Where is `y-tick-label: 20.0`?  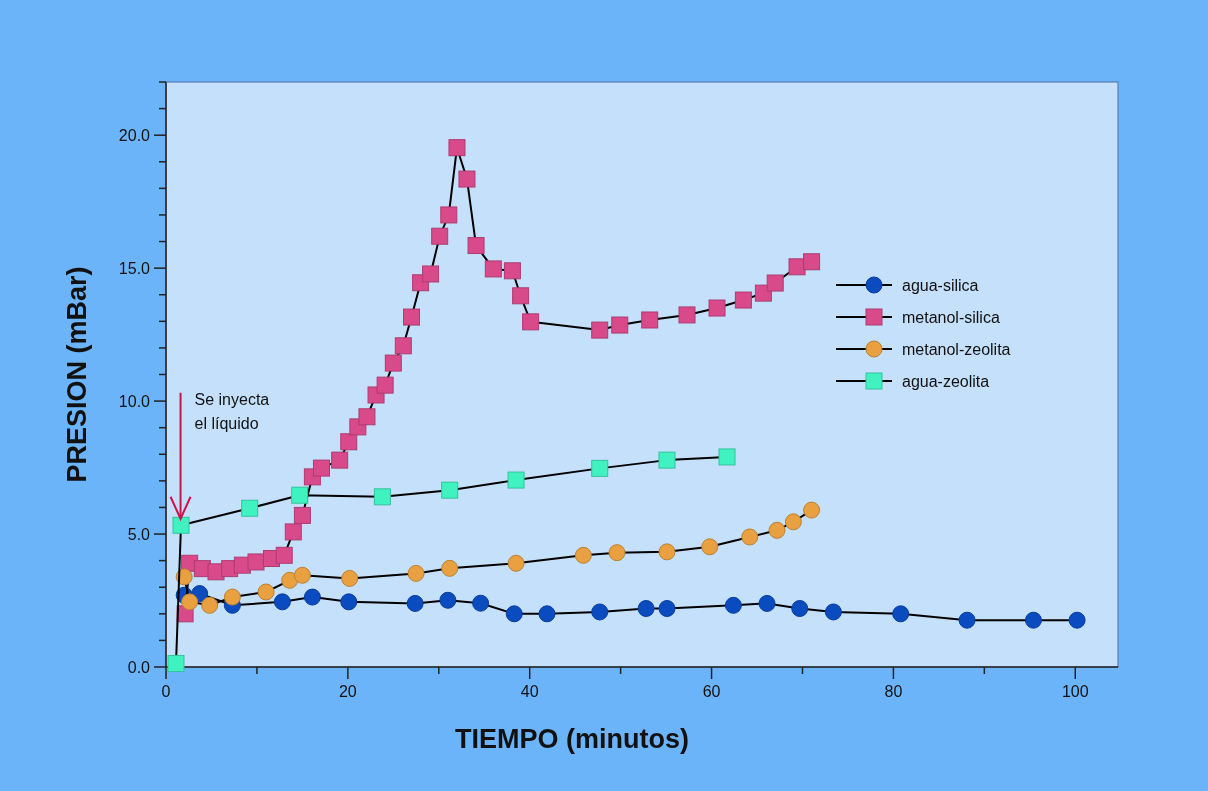 y-tick-label: 20.0 is located at coordinates (134, 135).